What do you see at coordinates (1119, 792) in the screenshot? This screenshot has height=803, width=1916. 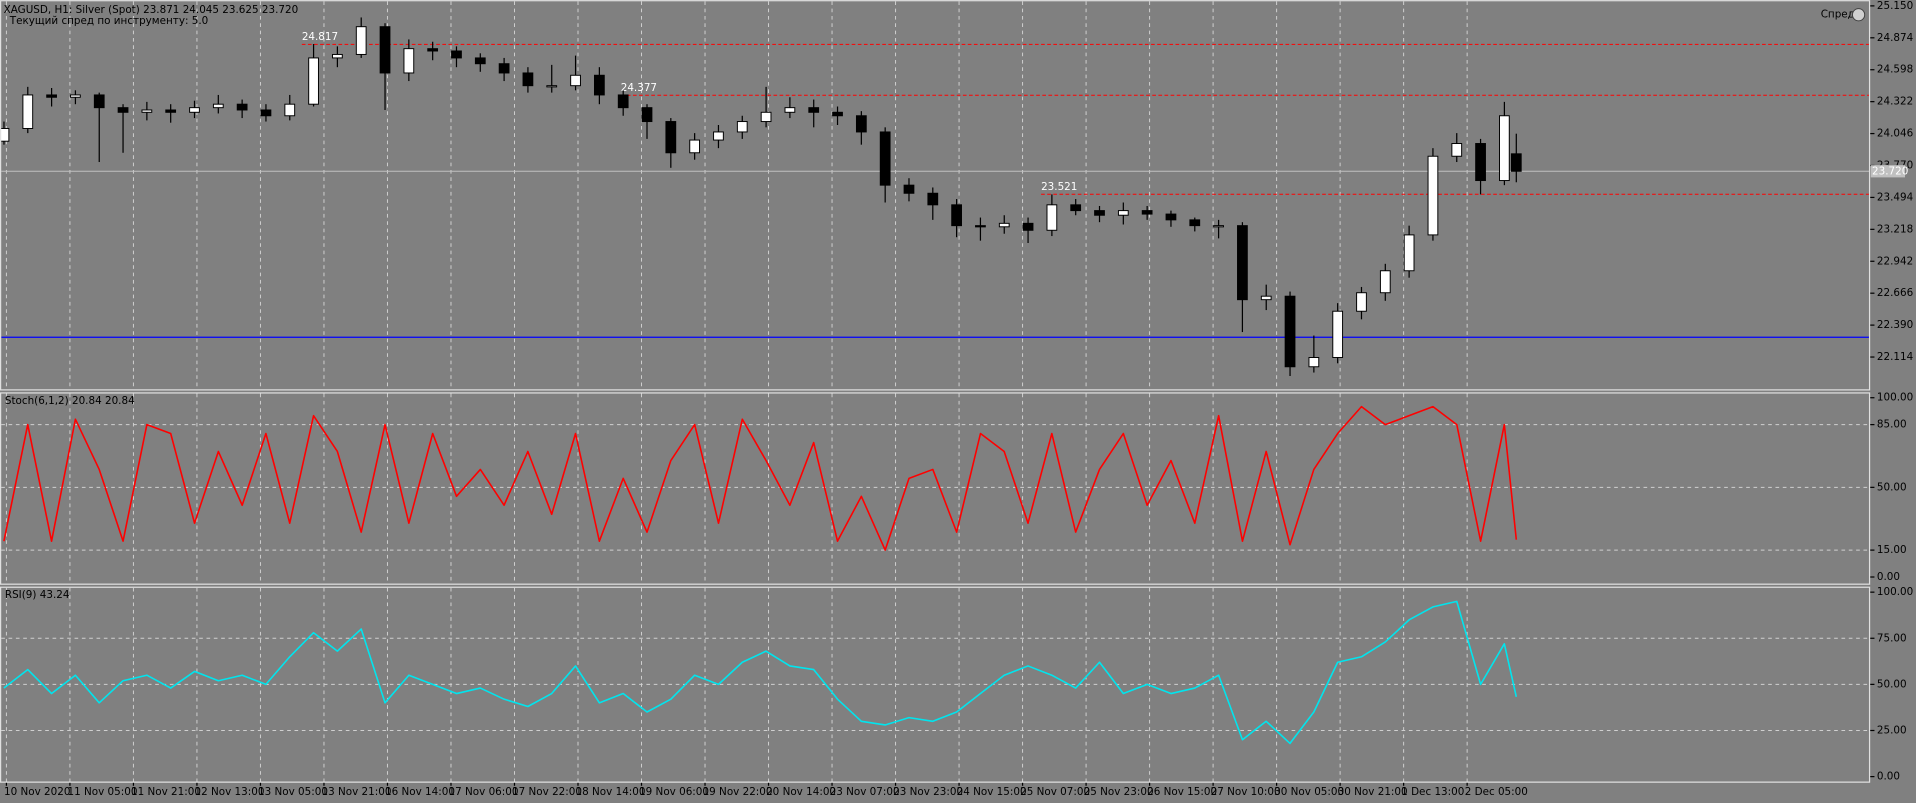 I see `x-tick-label: 25 Nov 23:00` at bounding box center [1119, 792].